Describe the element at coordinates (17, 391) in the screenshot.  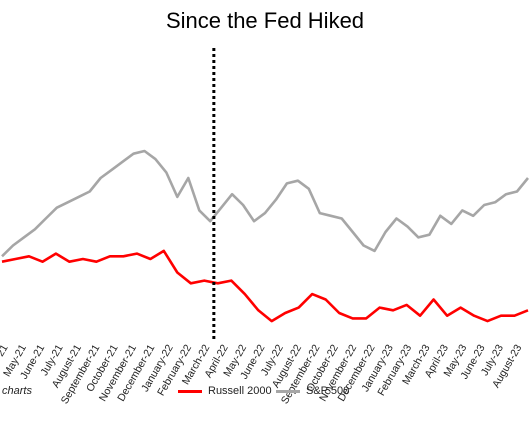
I see `source-label: charts` at that location.